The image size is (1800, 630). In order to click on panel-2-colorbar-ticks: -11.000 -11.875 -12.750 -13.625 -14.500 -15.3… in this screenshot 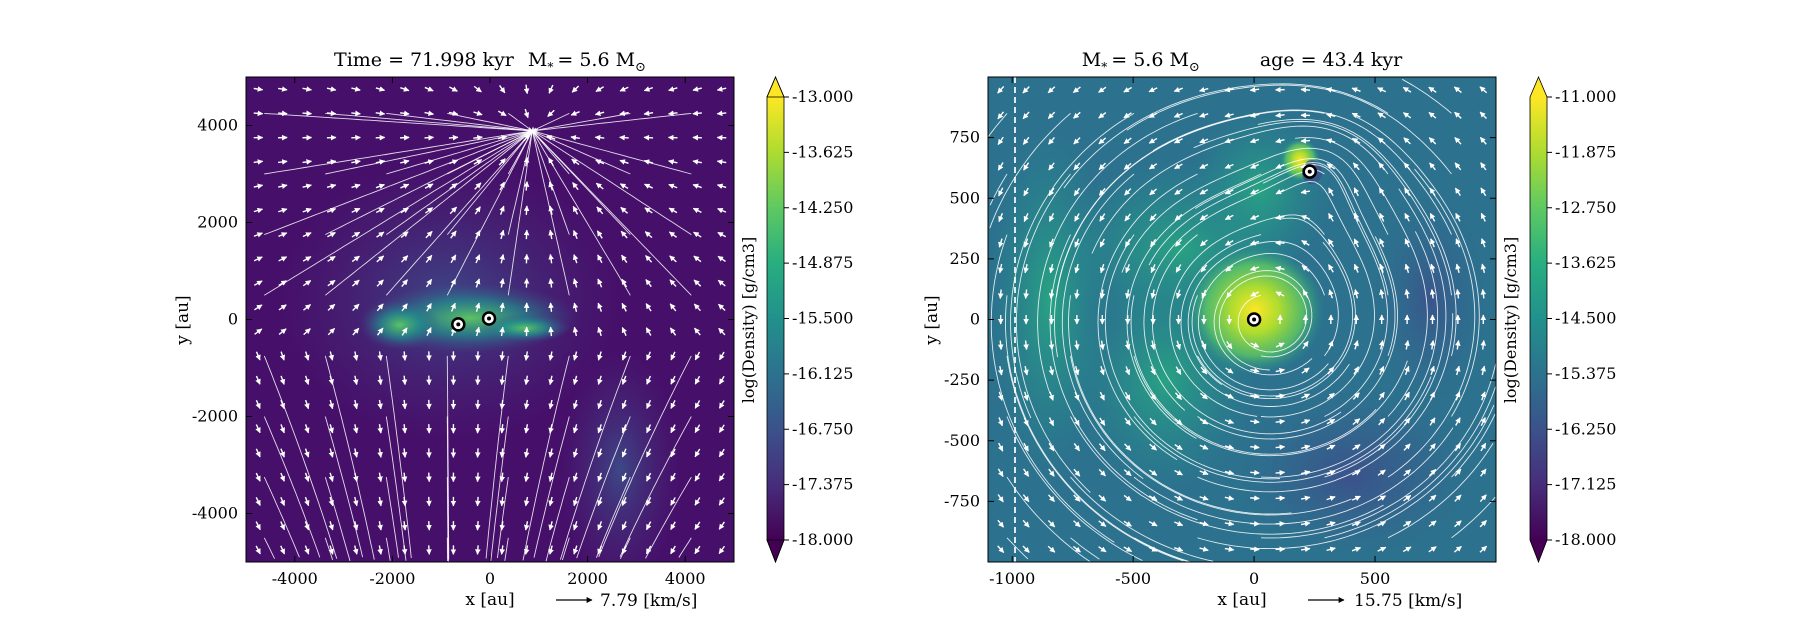, I will do `click(1581, 318)`.